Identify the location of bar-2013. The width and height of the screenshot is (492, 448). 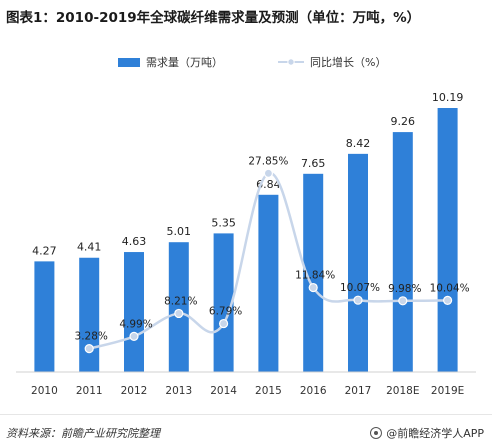
(178, 307).